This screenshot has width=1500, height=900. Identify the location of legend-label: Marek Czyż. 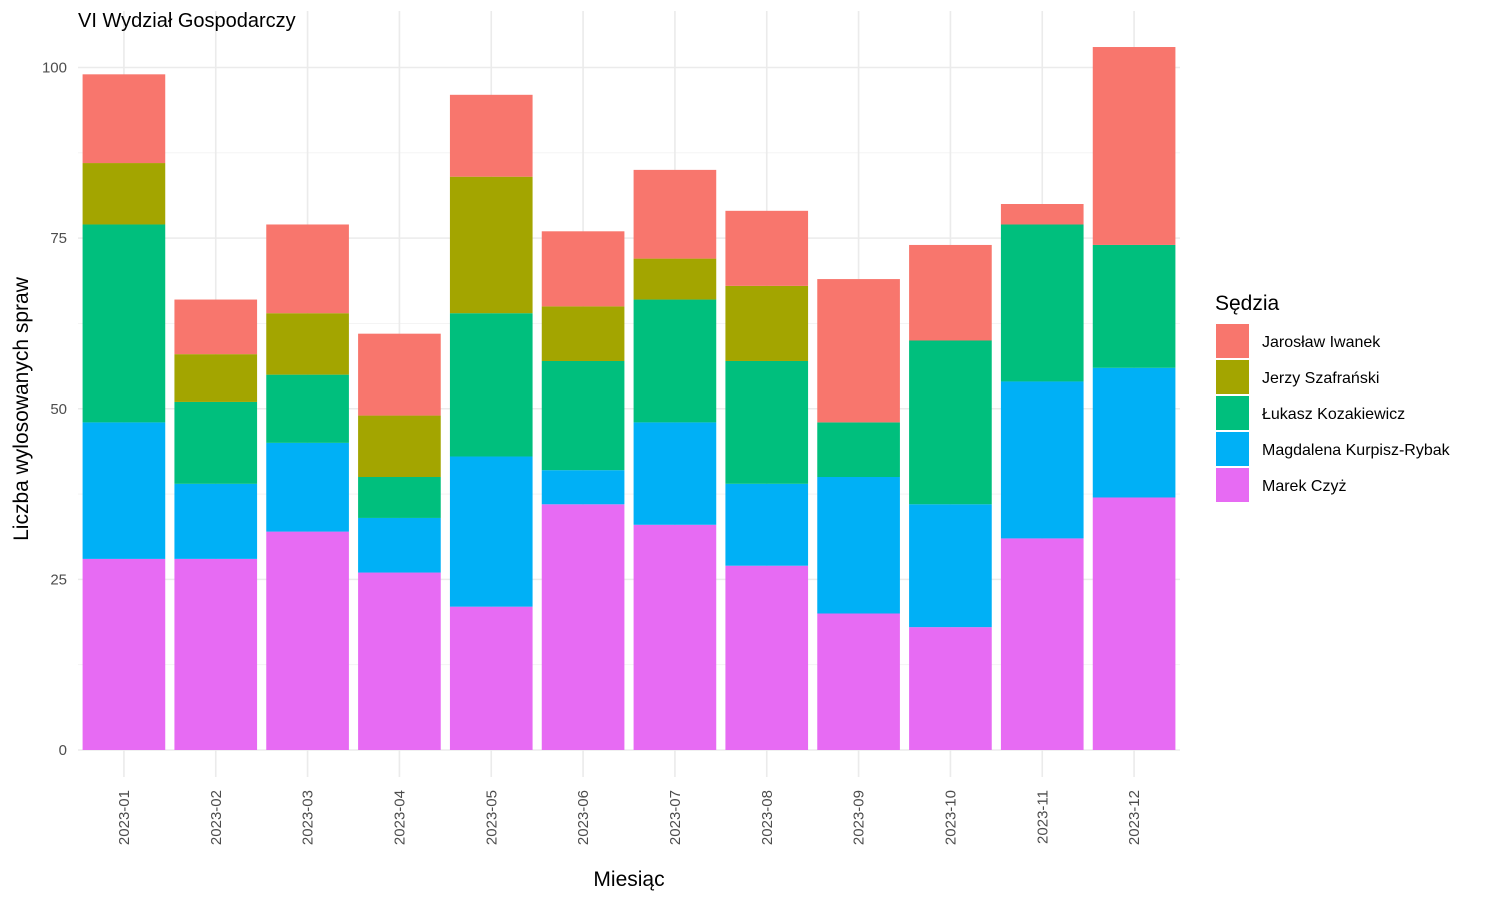
(1304, 486).